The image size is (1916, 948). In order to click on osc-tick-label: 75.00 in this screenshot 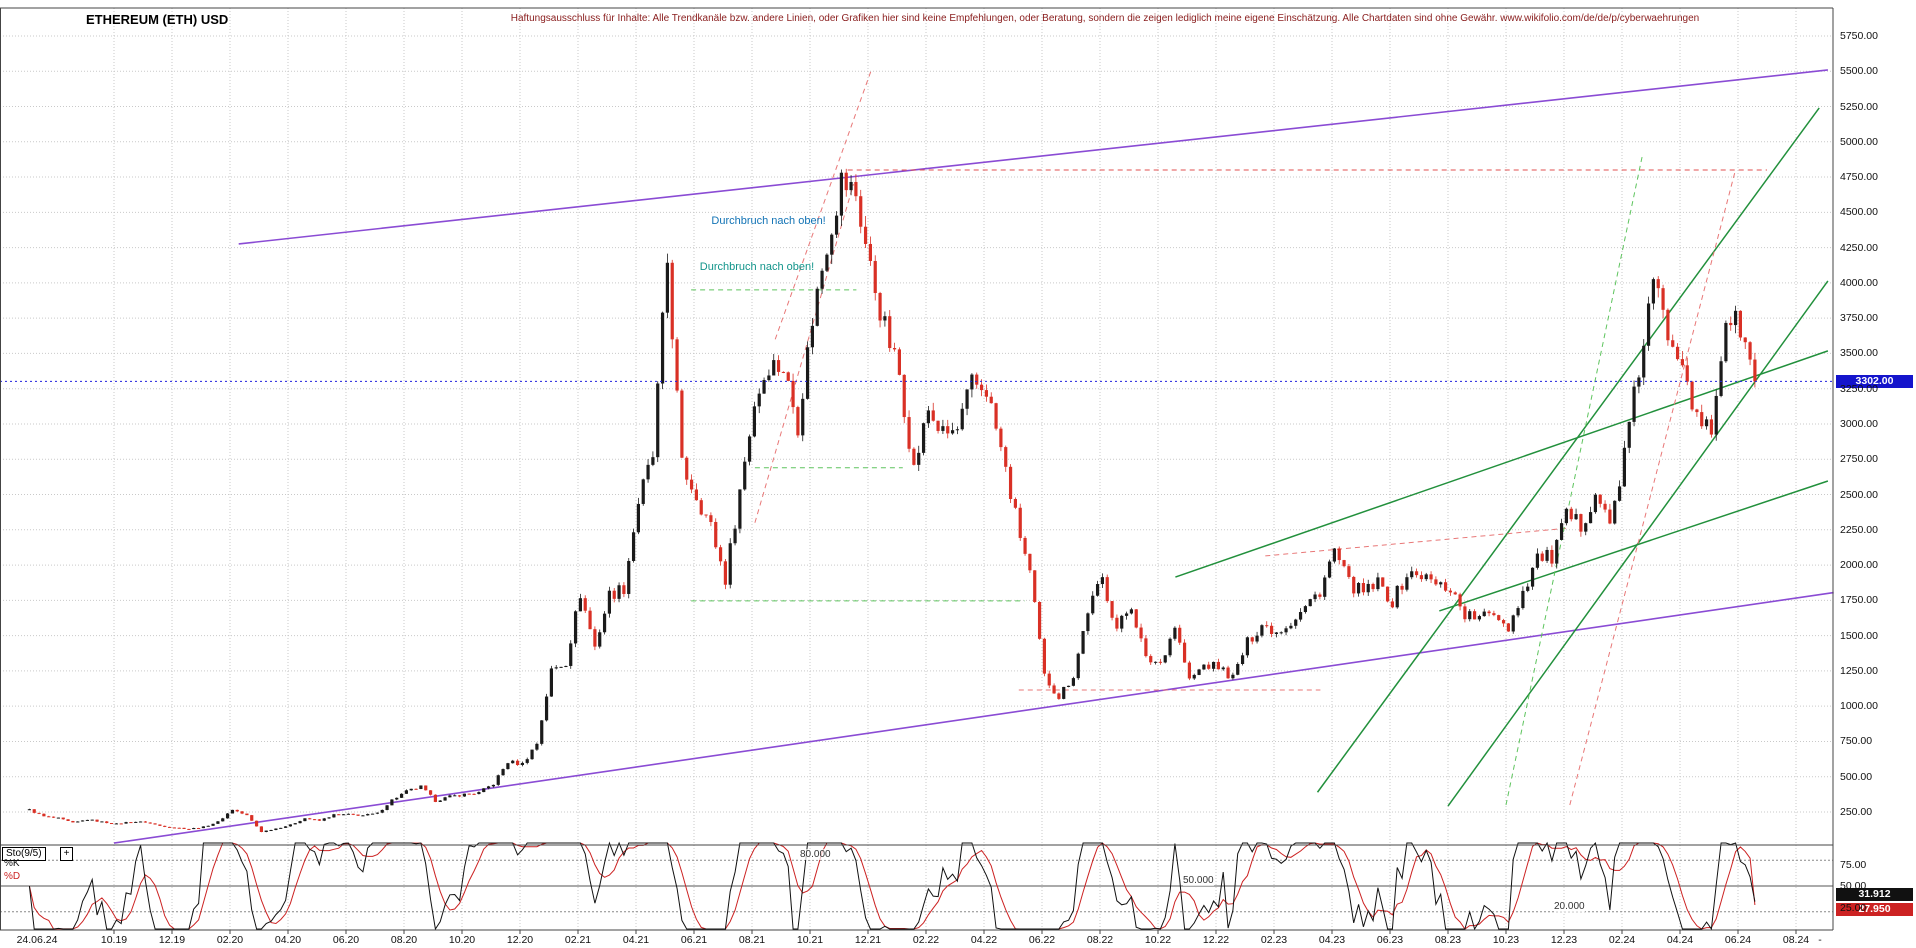, I will do `click(1853, 864)`.